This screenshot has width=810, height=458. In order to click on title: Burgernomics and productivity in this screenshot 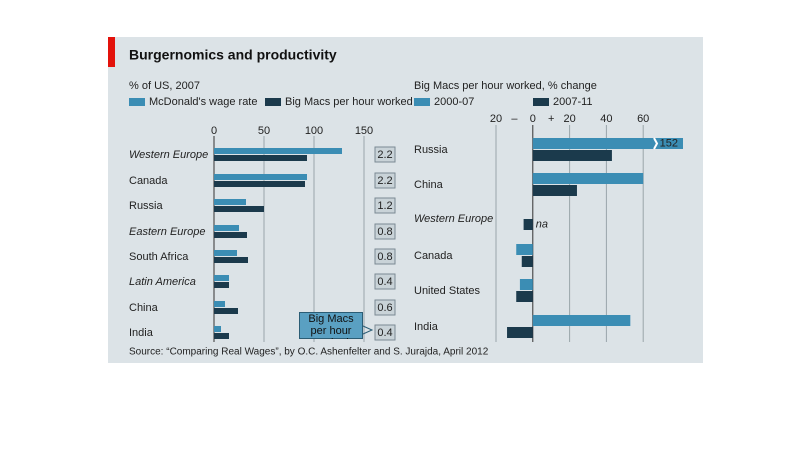, I will do `click(233, 55)`.